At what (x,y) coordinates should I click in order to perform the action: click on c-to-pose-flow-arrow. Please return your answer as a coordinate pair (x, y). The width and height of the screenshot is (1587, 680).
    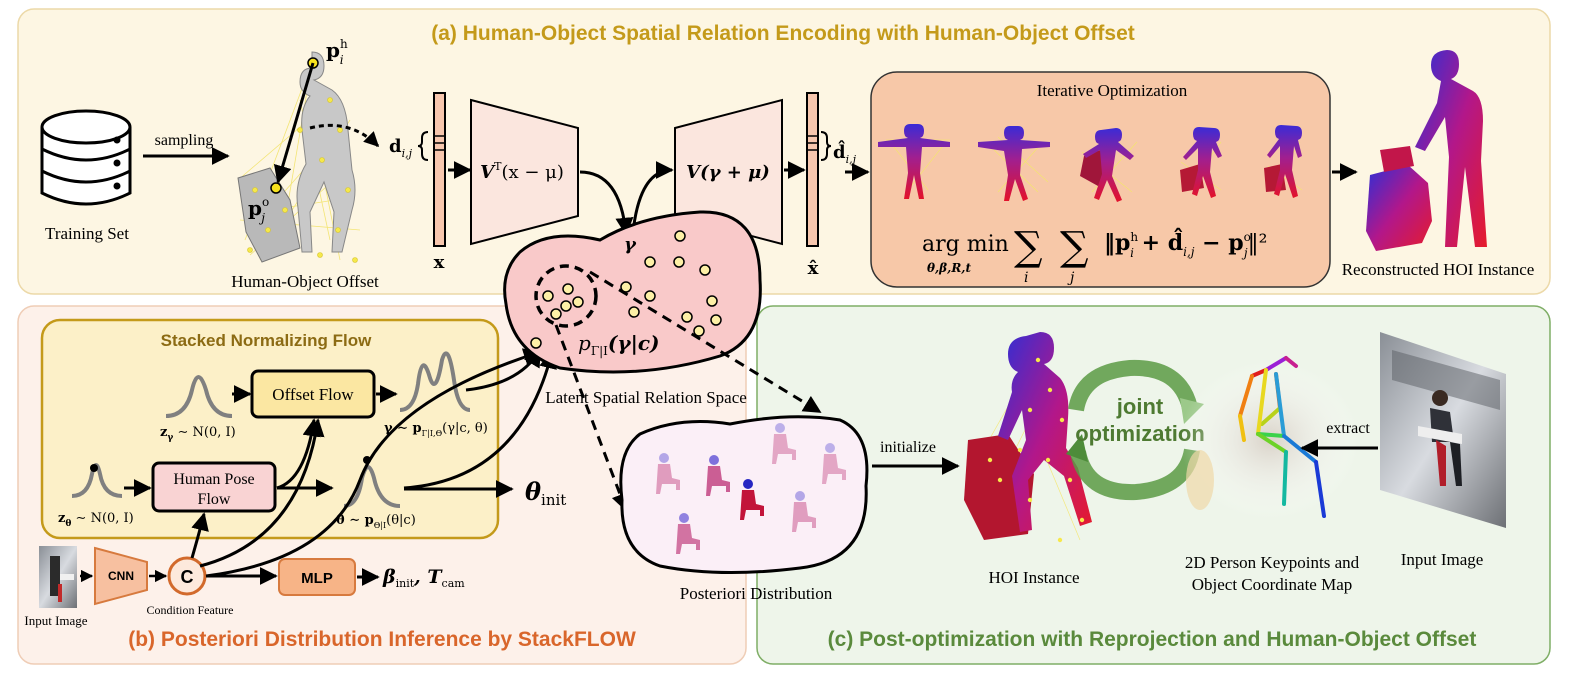
    Looking at the image, I should click on (199, 535).